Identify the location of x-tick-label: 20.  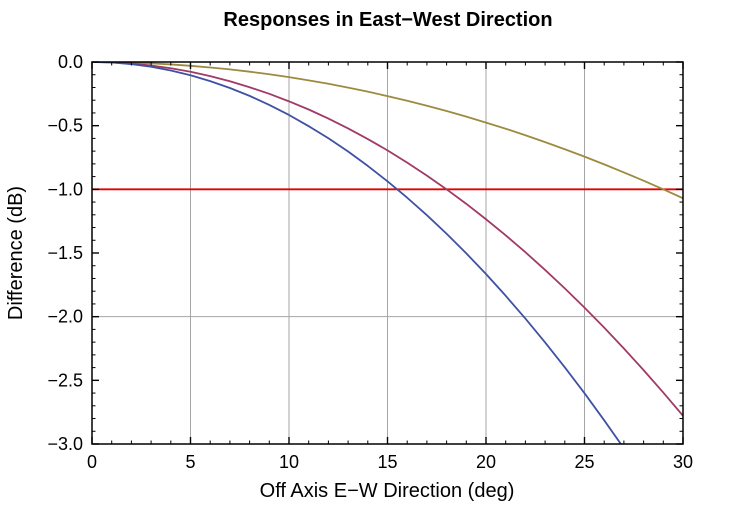
(486, 462).